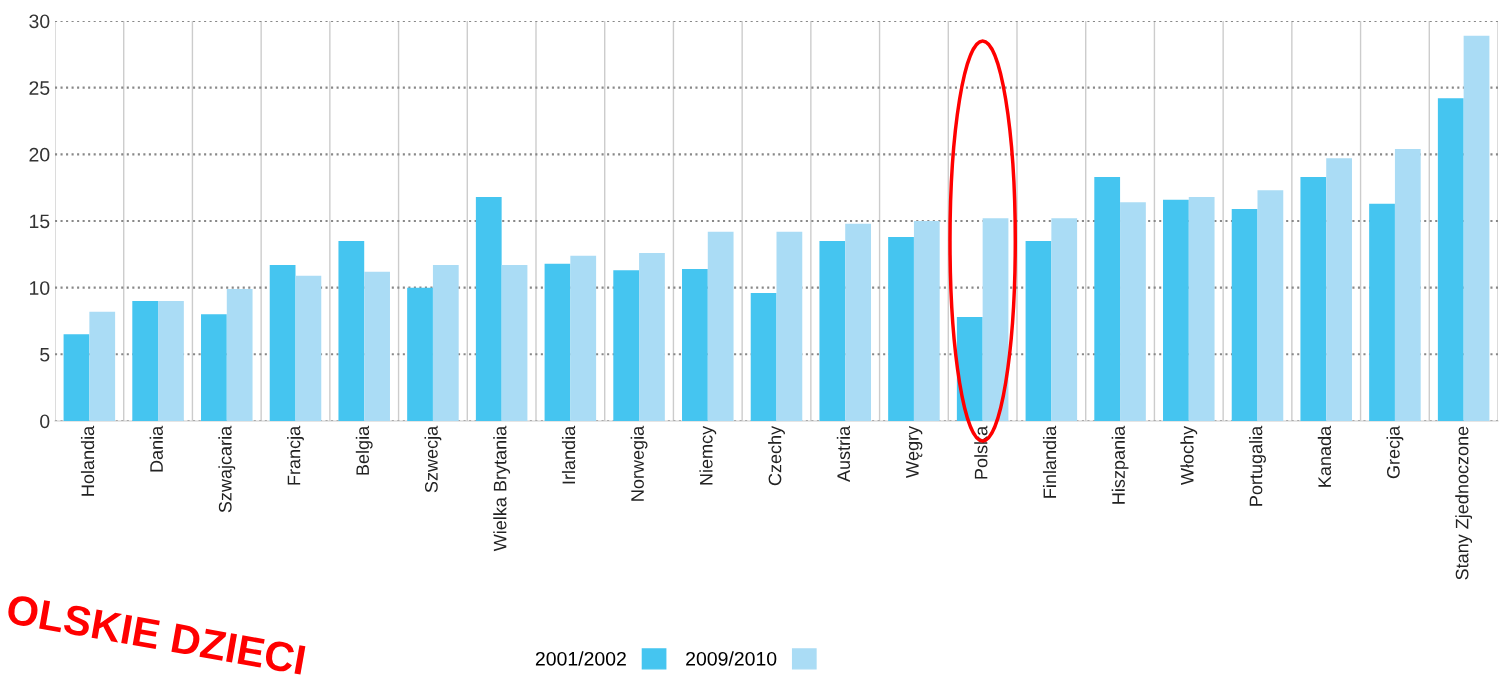 The width and height of the screenshot is (1501, 687). Describe the element at coordinates (227, 469) in the screenshot. I see `x-tick-label: Szwajcaria` at that location.